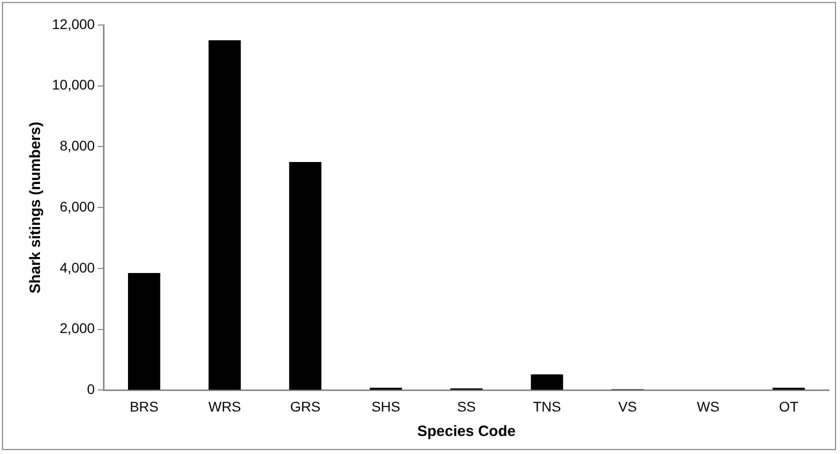 This screenshot has height=454, width=840. What do you see at coordinates (627, 406) in the screenshot?
I see `x-tick-label: VS` at bounding box center [627, 406].